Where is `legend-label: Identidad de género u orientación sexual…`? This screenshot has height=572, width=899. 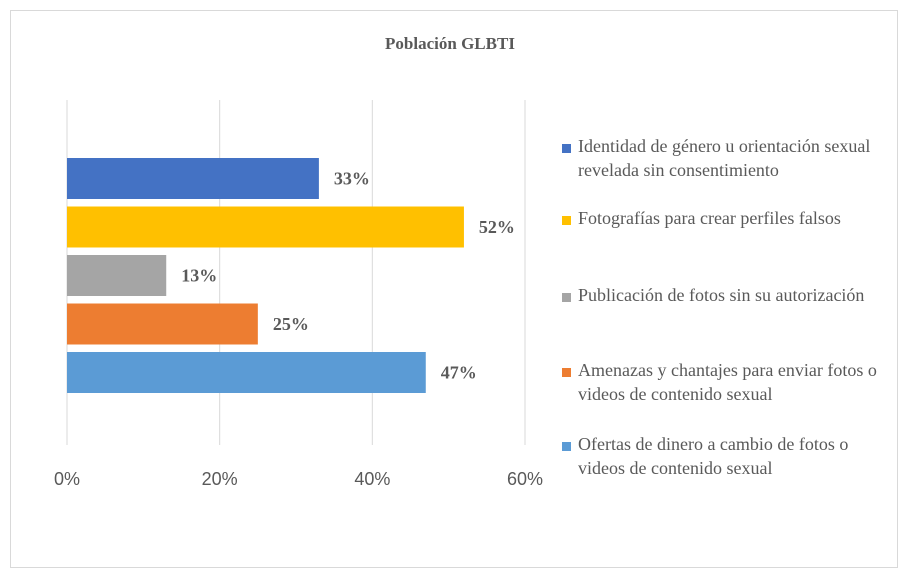
legend-label: Identidad de género u orientación sexual… is located at coordinates (724, 158).